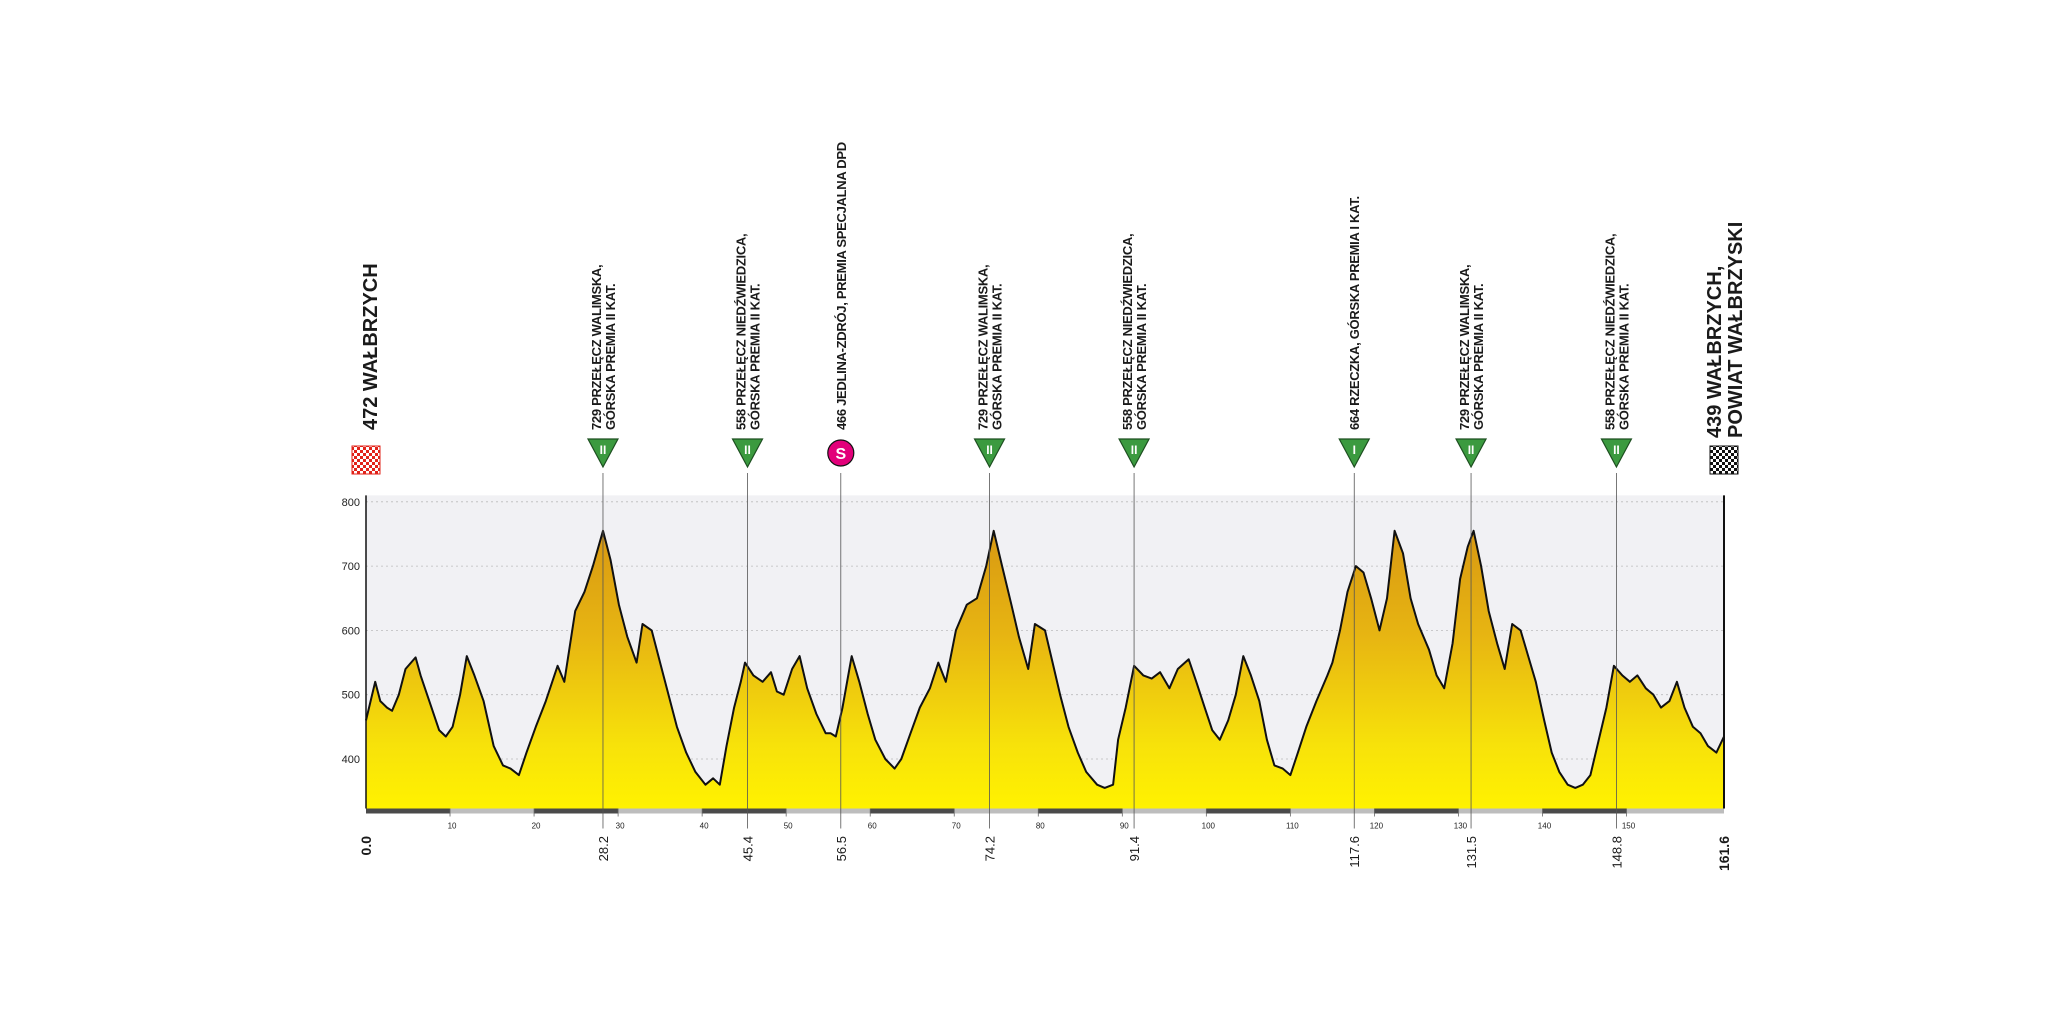 The image size is (2048, 1024). Describe the element at coordinates (1471, 852) in the screenshot. I see `km-label: 131.5` at that location.